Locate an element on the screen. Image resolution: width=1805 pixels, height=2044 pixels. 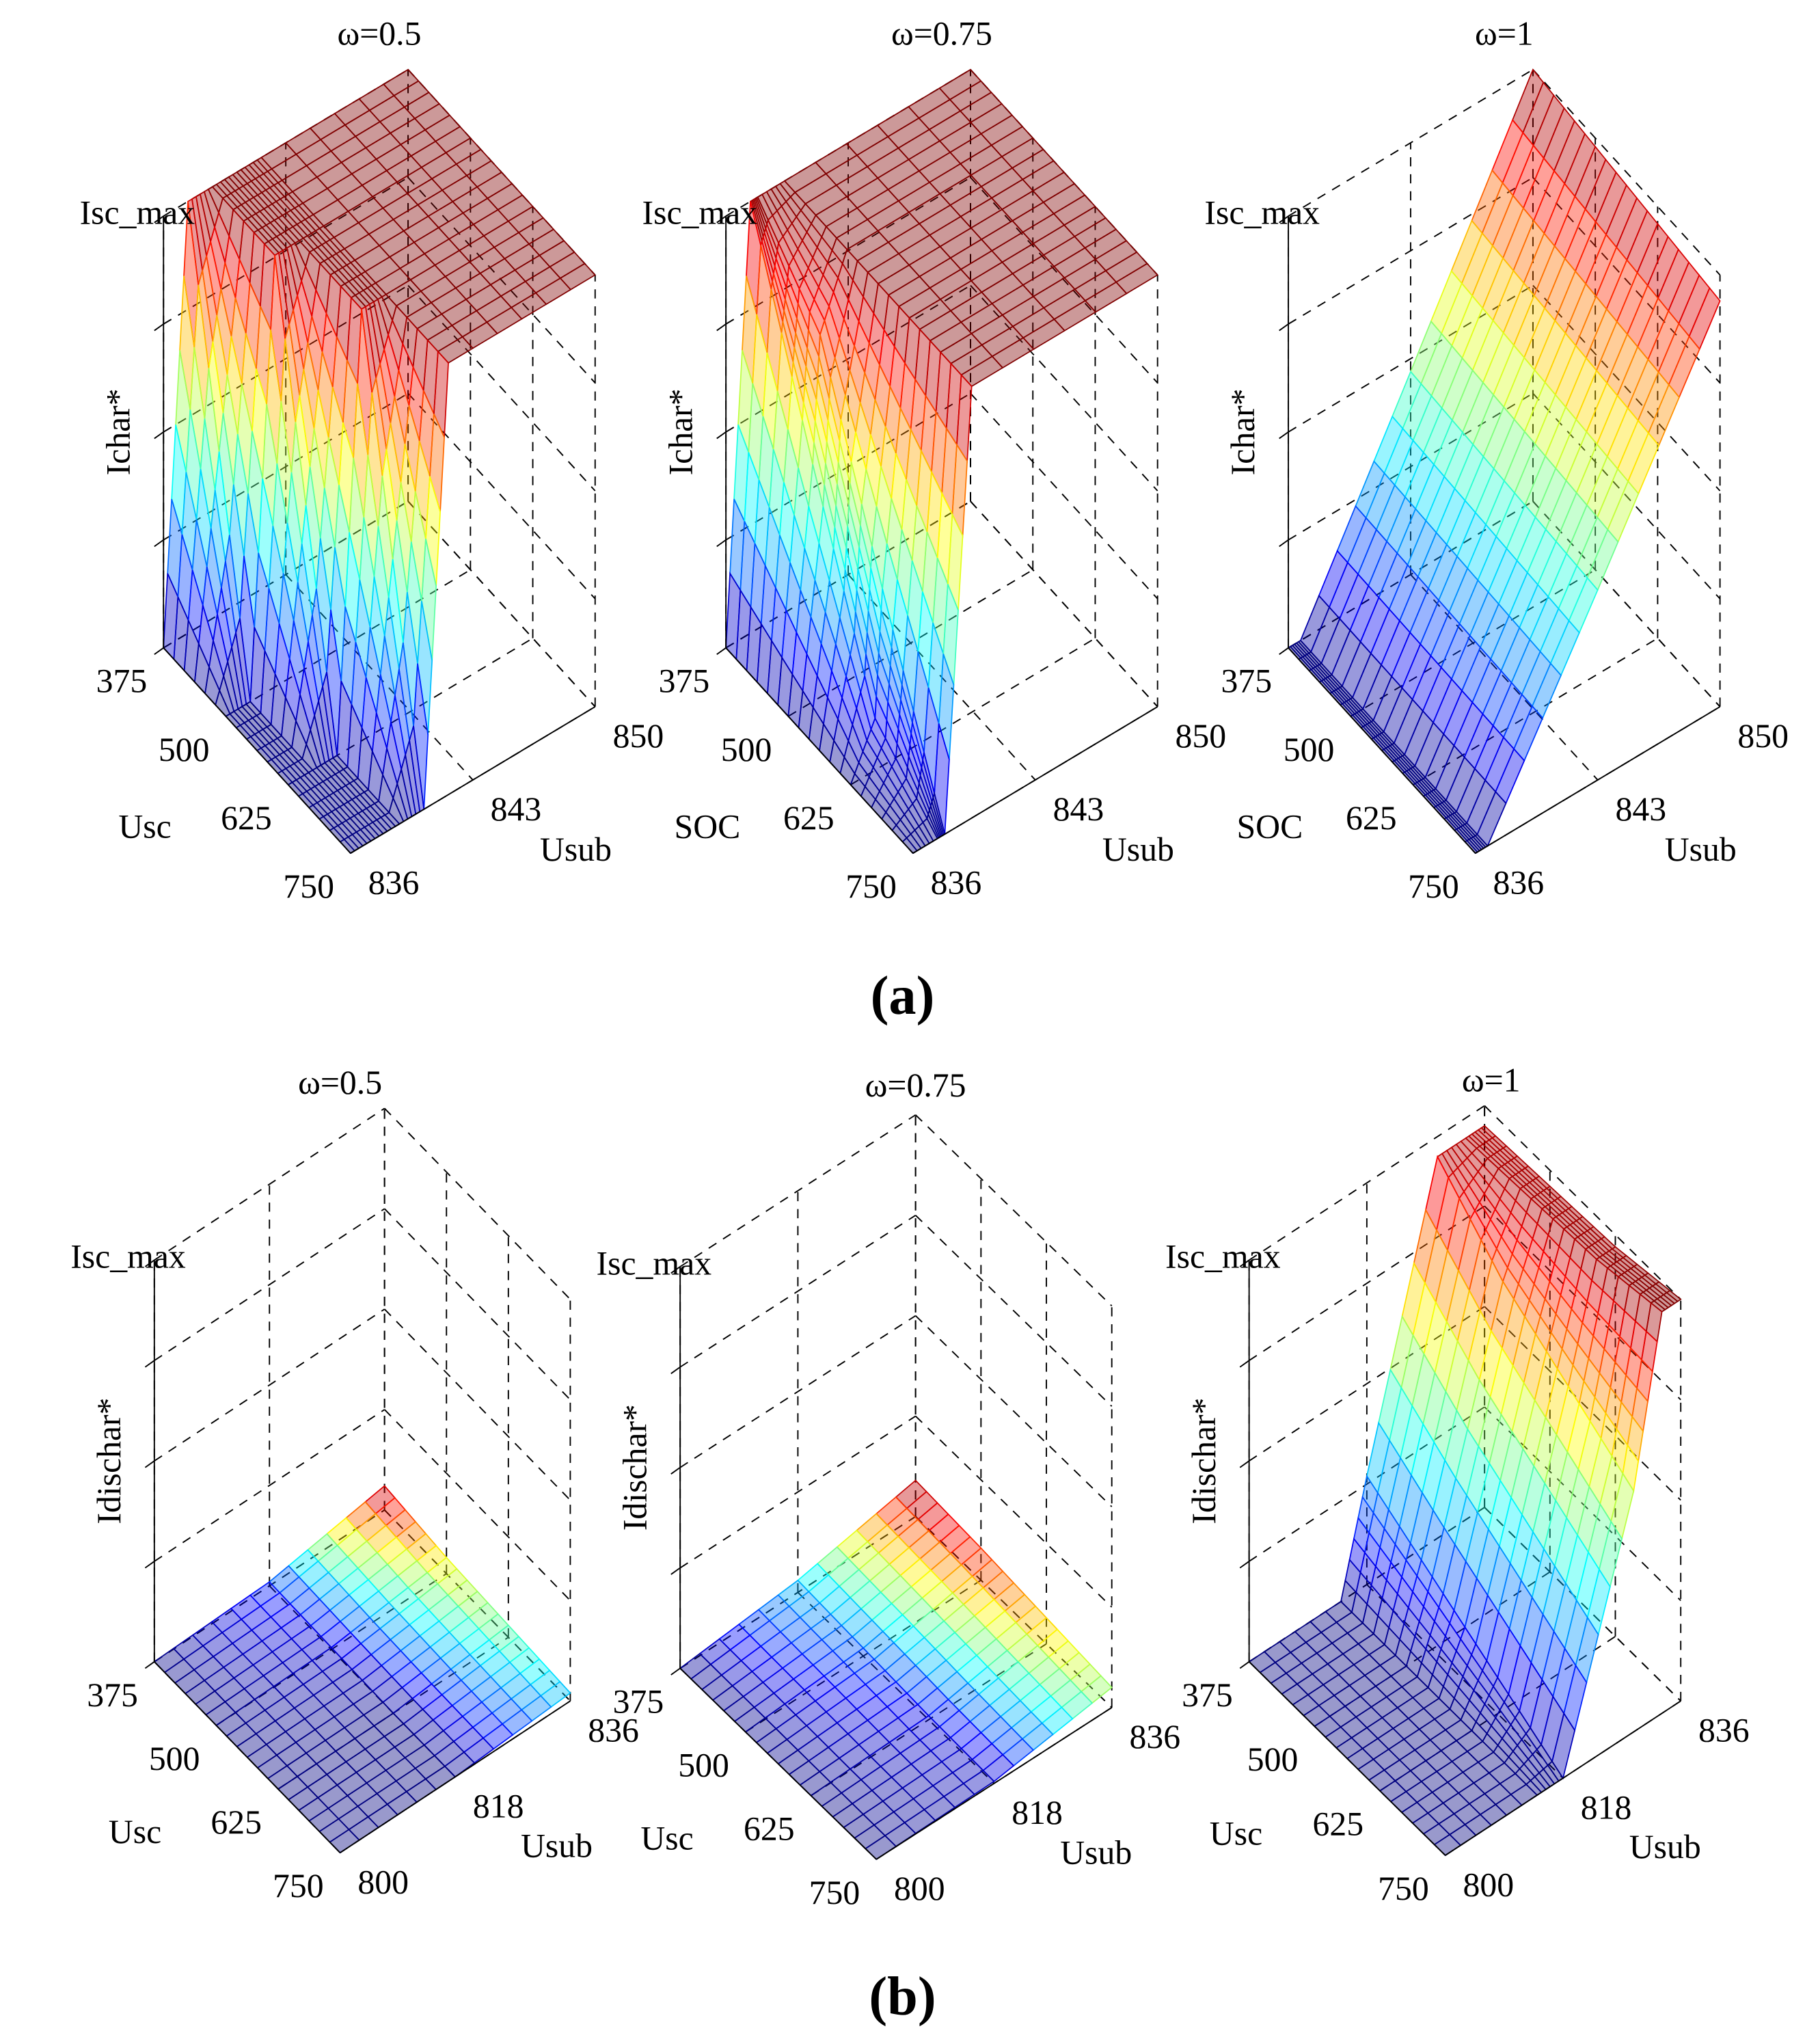
x-axis is located at coordinates (1382, 750).